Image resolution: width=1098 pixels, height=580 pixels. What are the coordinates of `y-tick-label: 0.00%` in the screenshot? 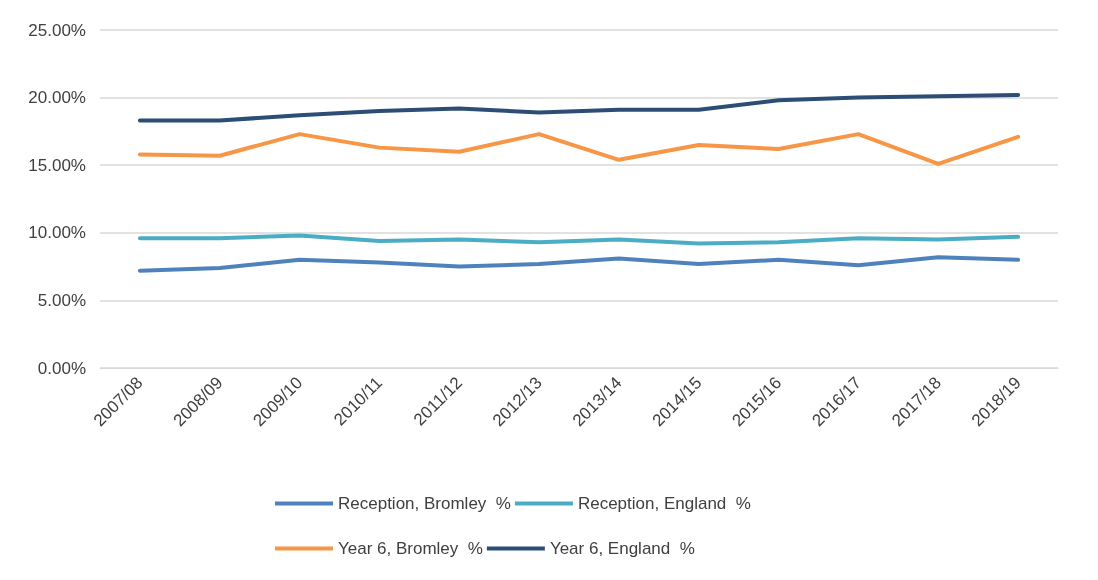 It's located at (61, 368).